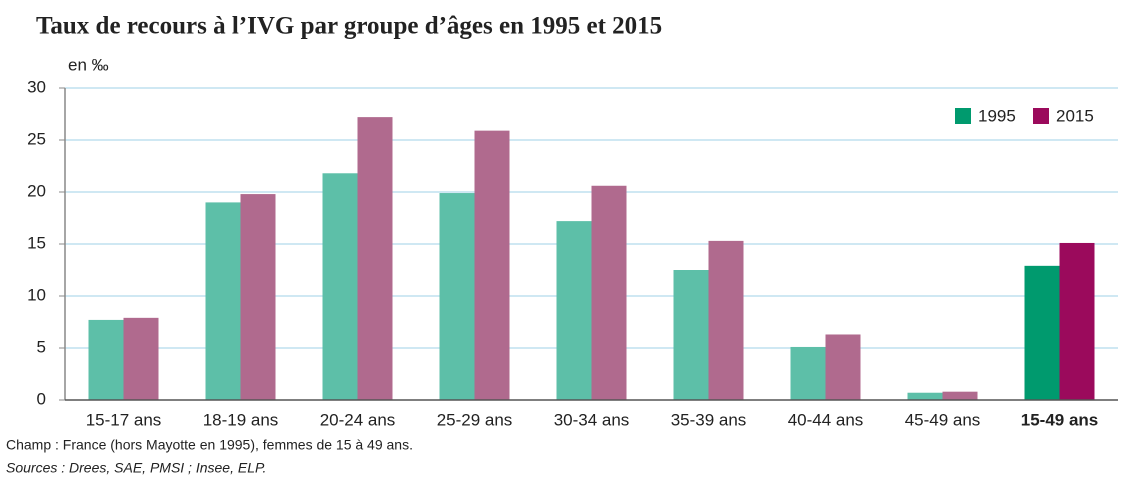 This screenshot has height=483, width=1123. Describe the element at coordinates (36, 138) in the screenshot. I see `y-tick-label: 25` at that location.